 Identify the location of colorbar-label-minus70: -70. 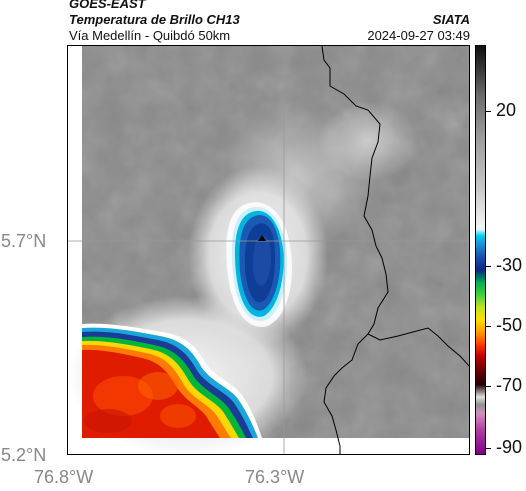
(509, 385).